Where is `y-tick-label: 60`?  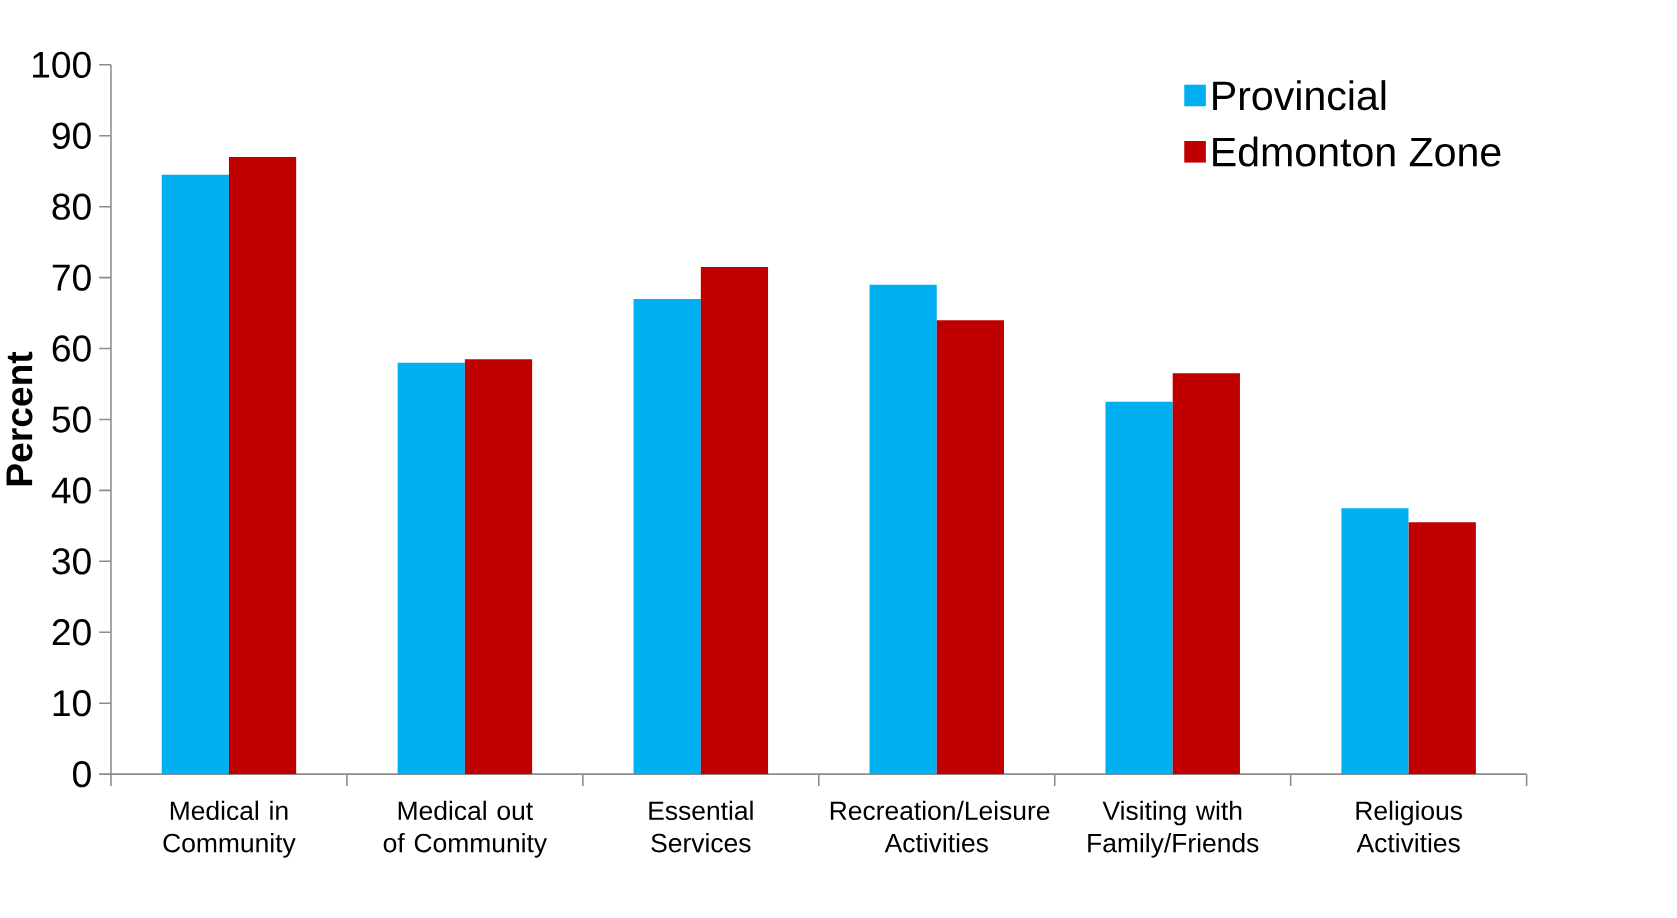 y-tick-label: 60 is located at coordinates (71, 348).